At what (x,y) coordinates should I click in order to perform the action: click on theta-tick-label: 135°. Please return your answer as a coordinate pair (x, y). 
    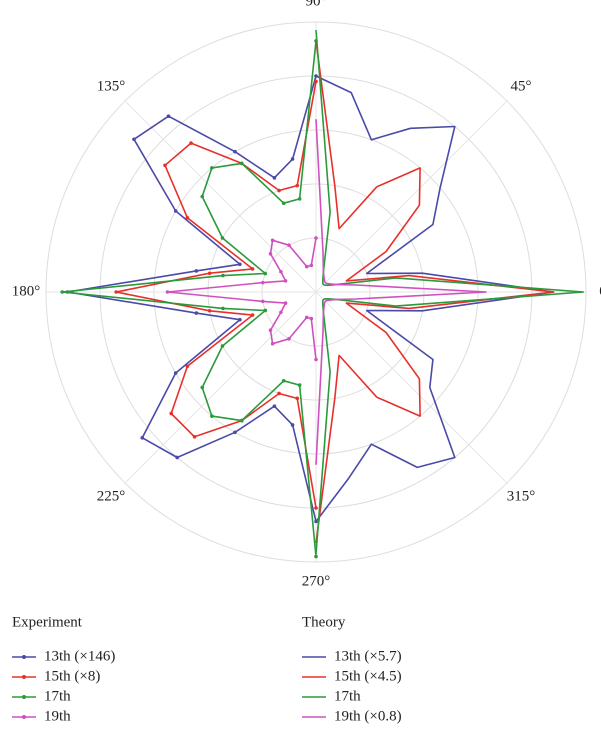
    Looking at the image, I should click on (111, 86).